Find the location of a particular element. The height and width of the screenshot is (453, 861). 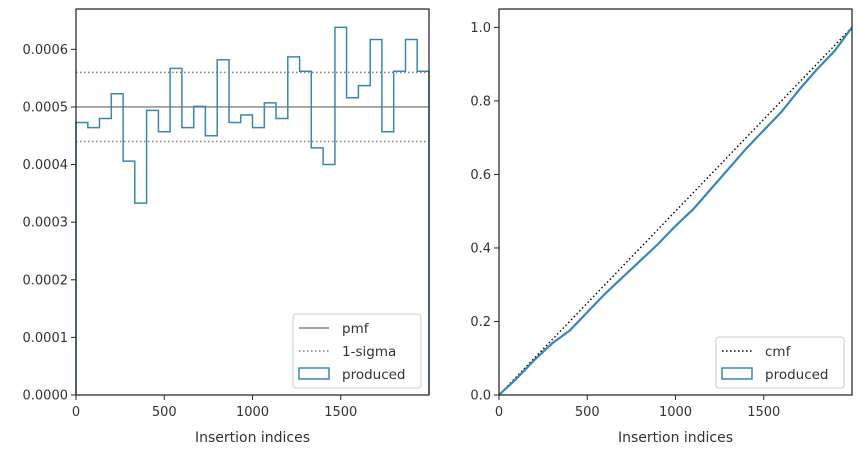

pmf-x-tick-label: 0 is located at coordinates (76, 412).